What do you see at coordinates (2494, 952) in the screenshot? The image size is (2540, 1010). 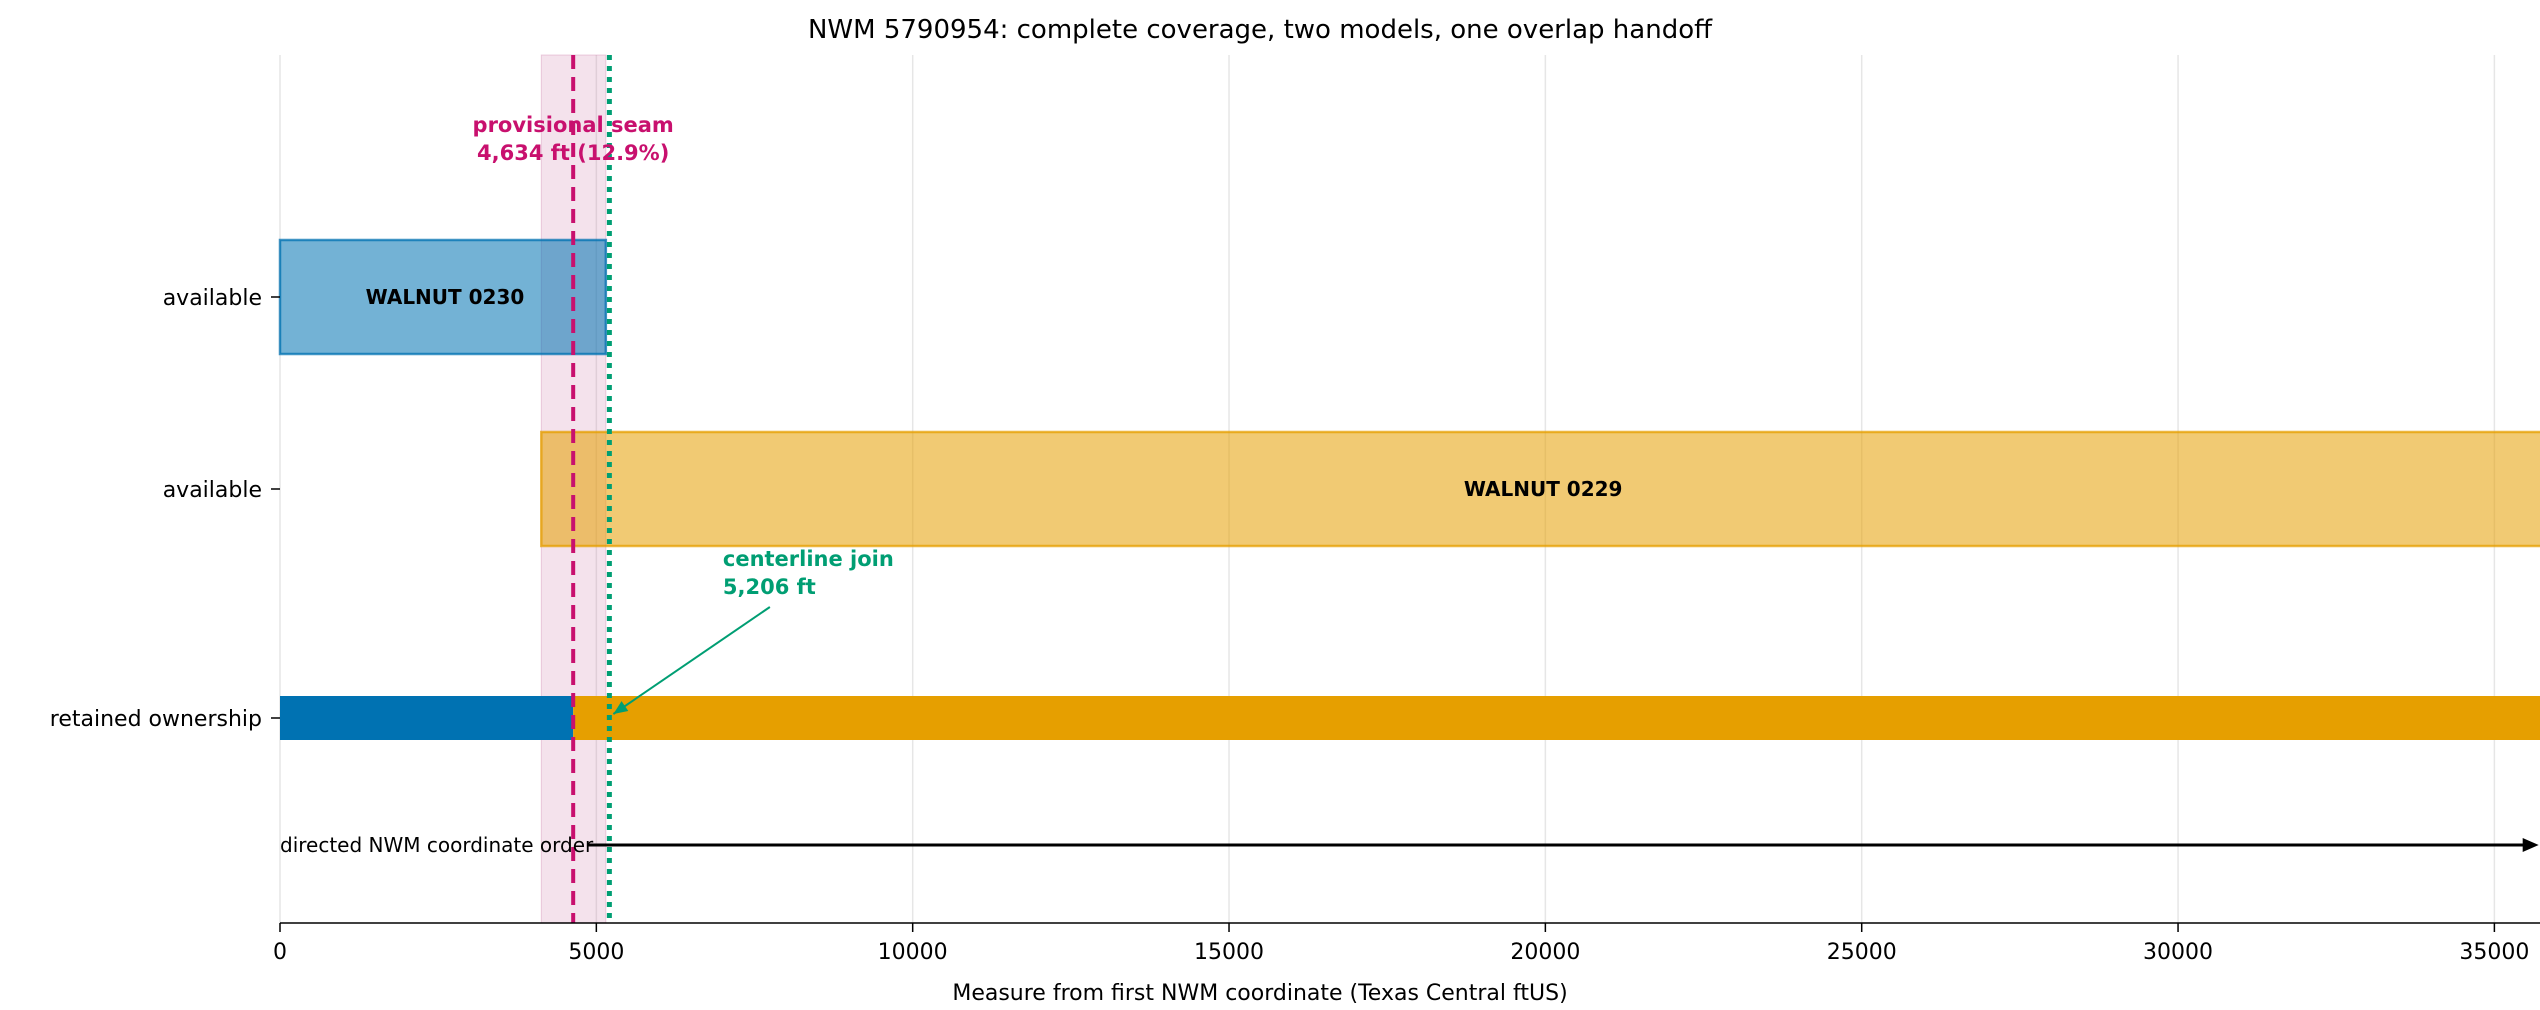 I see `x-tick-label: 35000` at bounding box center [2494, 952].